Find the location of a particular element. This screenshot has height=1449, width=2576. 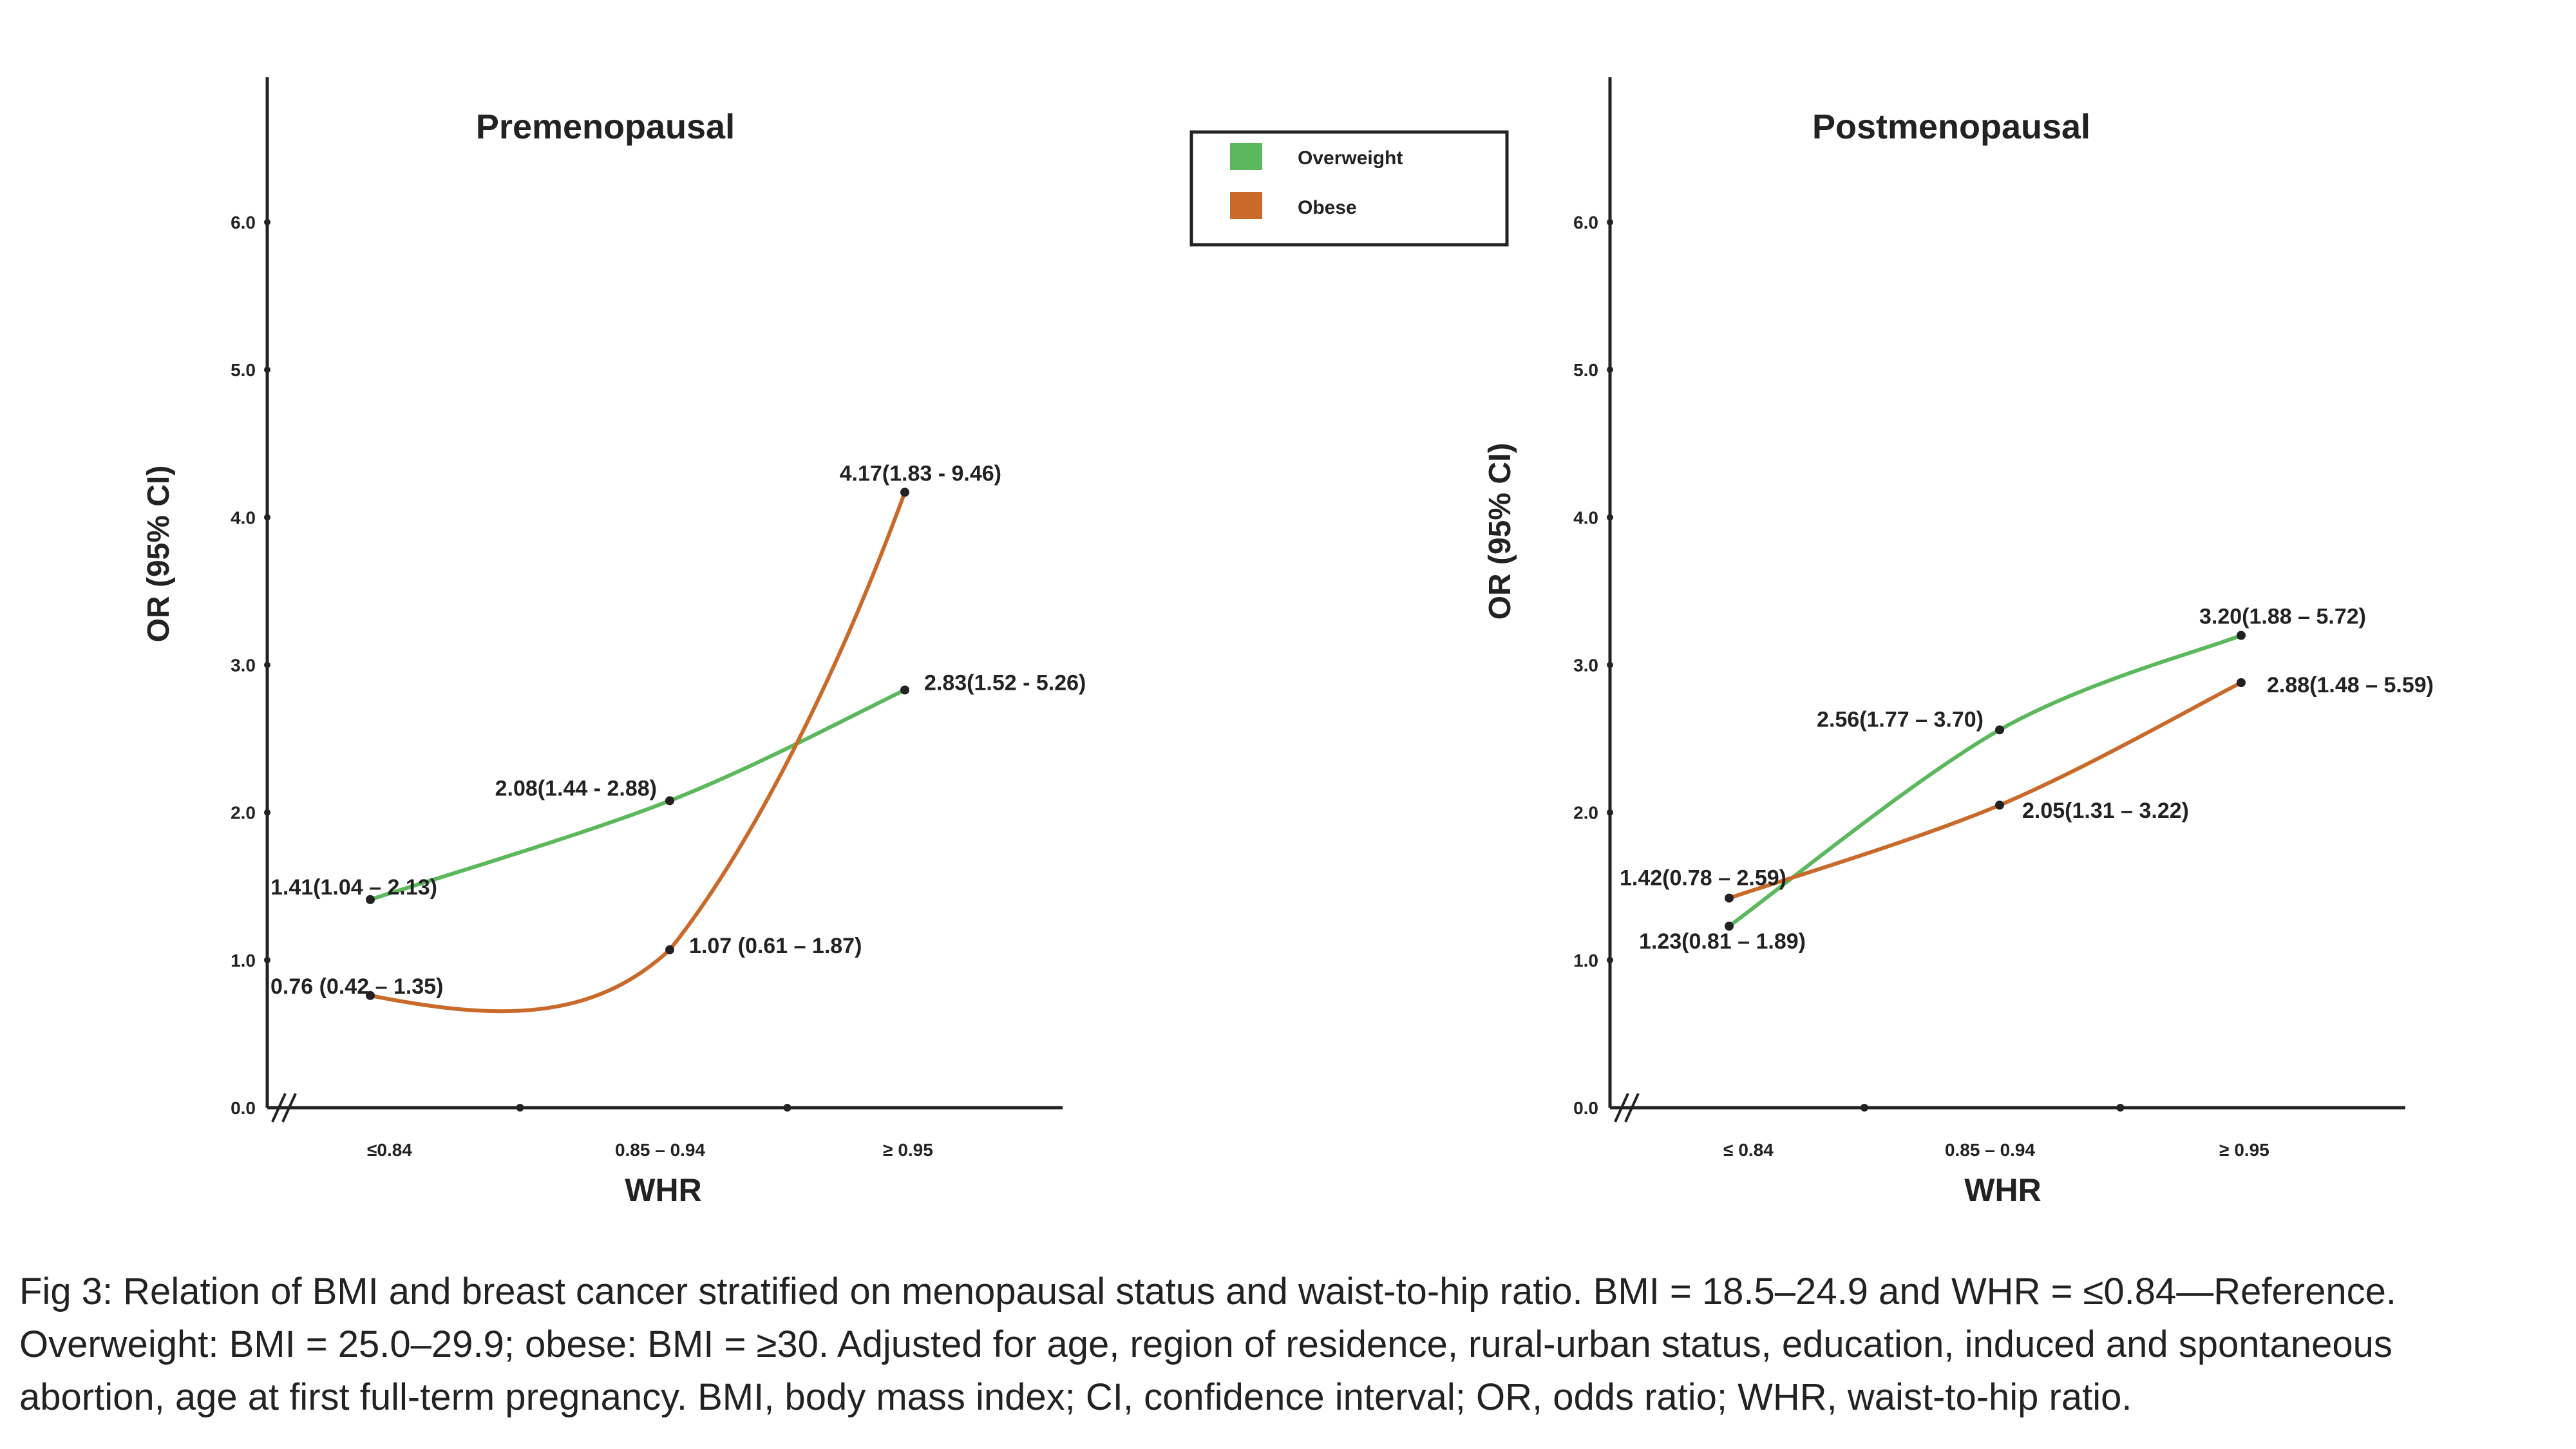

premenopausal-y-tick-label: 5.0 is located at coordinates (243, 370).